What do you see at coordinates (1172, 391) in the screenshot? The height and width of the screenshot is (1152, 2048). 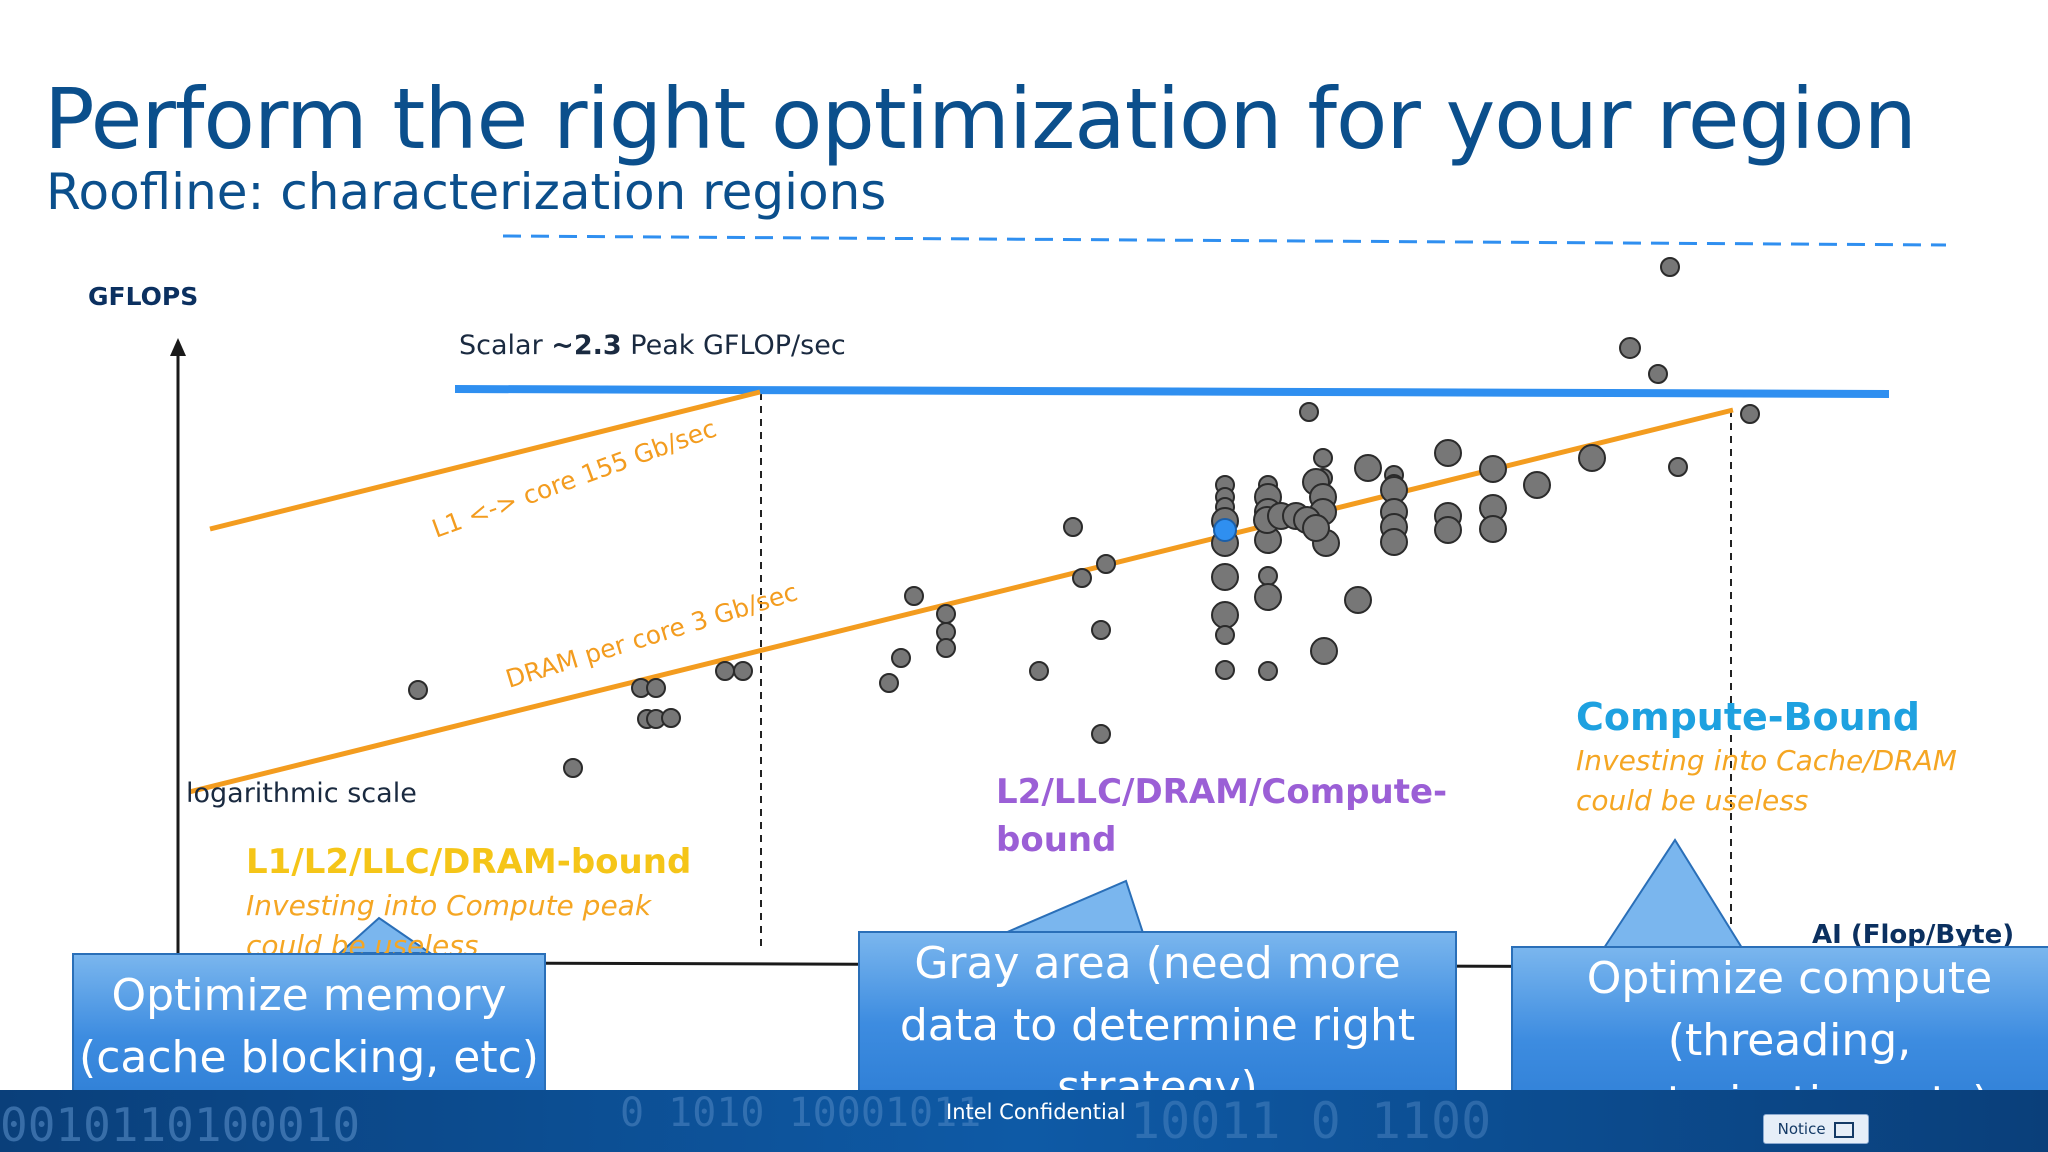 I see `peak-compute-roof` at bounding box center [1172, 391].